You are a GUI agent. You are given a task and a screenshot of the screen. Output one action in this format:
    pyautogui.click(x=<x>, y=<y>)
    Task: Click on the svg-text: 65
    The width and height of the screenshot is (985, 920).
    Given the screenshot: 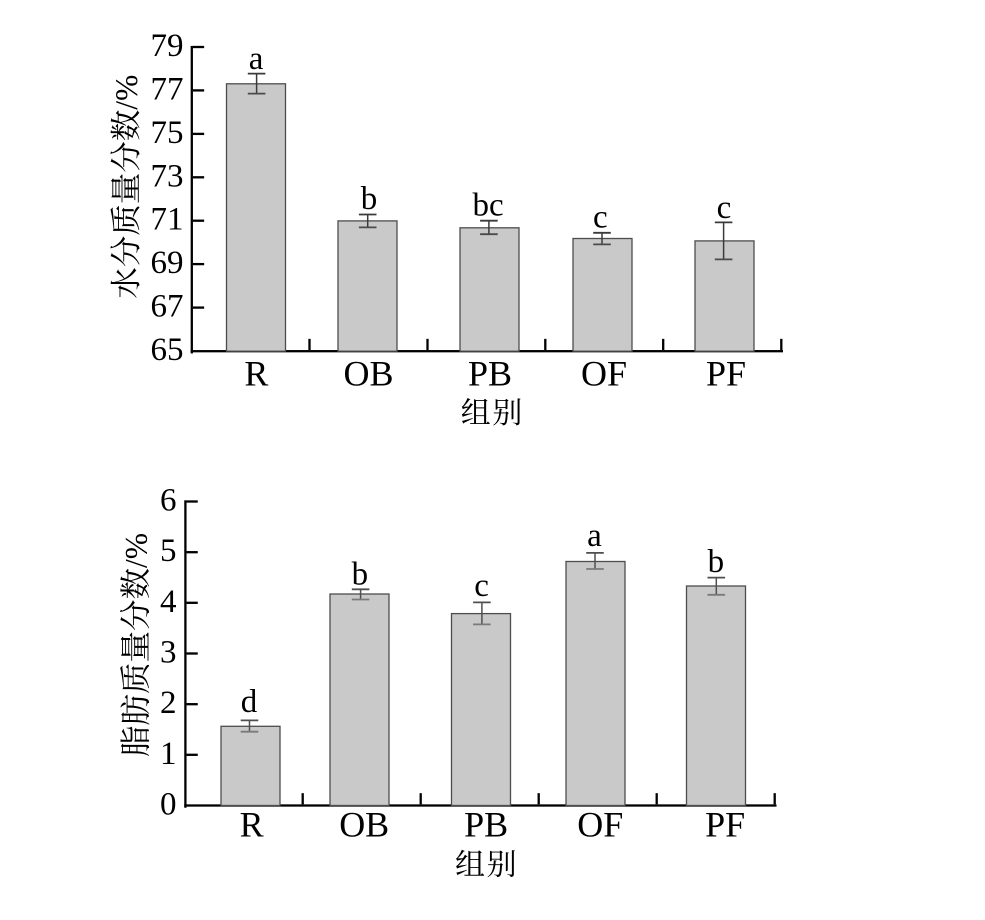 What is the action you would take?
    pyautogui.click(x=167, y=350)
    